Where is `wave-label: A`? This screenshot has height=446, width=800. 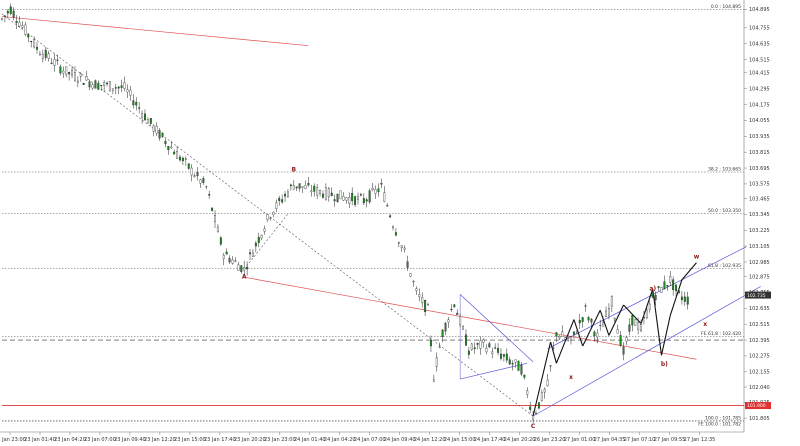 wave-label: A is located at coordinates (244, 277).